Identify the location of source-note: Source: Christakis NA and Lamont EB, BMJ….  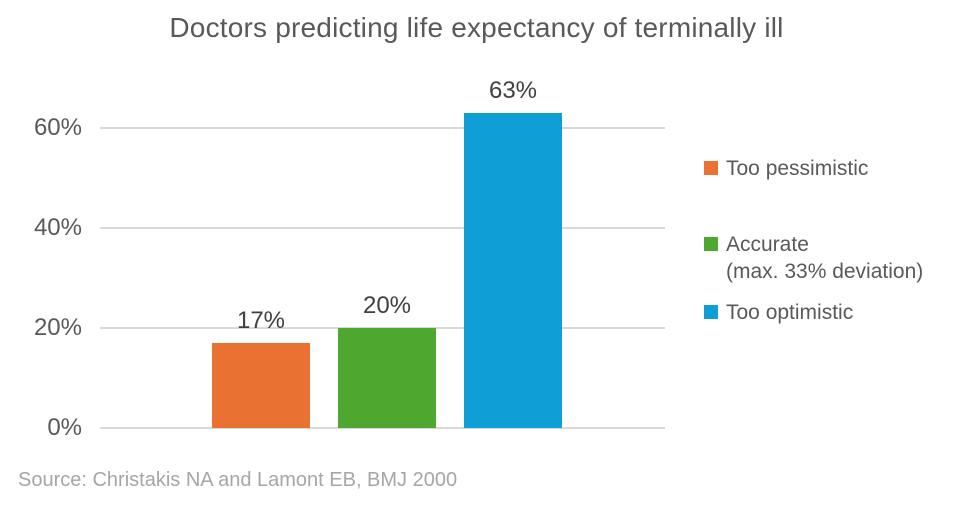
(238, 480).